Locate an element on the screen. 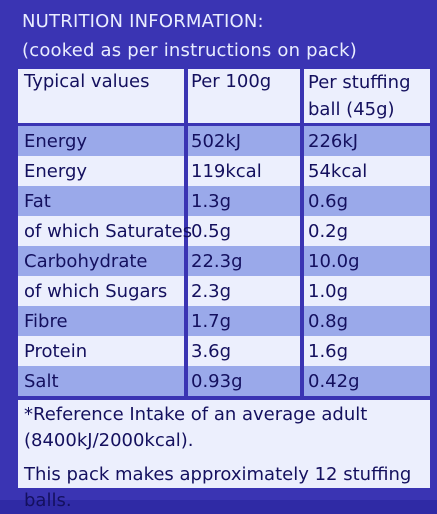 This screenshot has width=437, height=514. per-ball-value: 1.0g is located at coordinates (328, 291).